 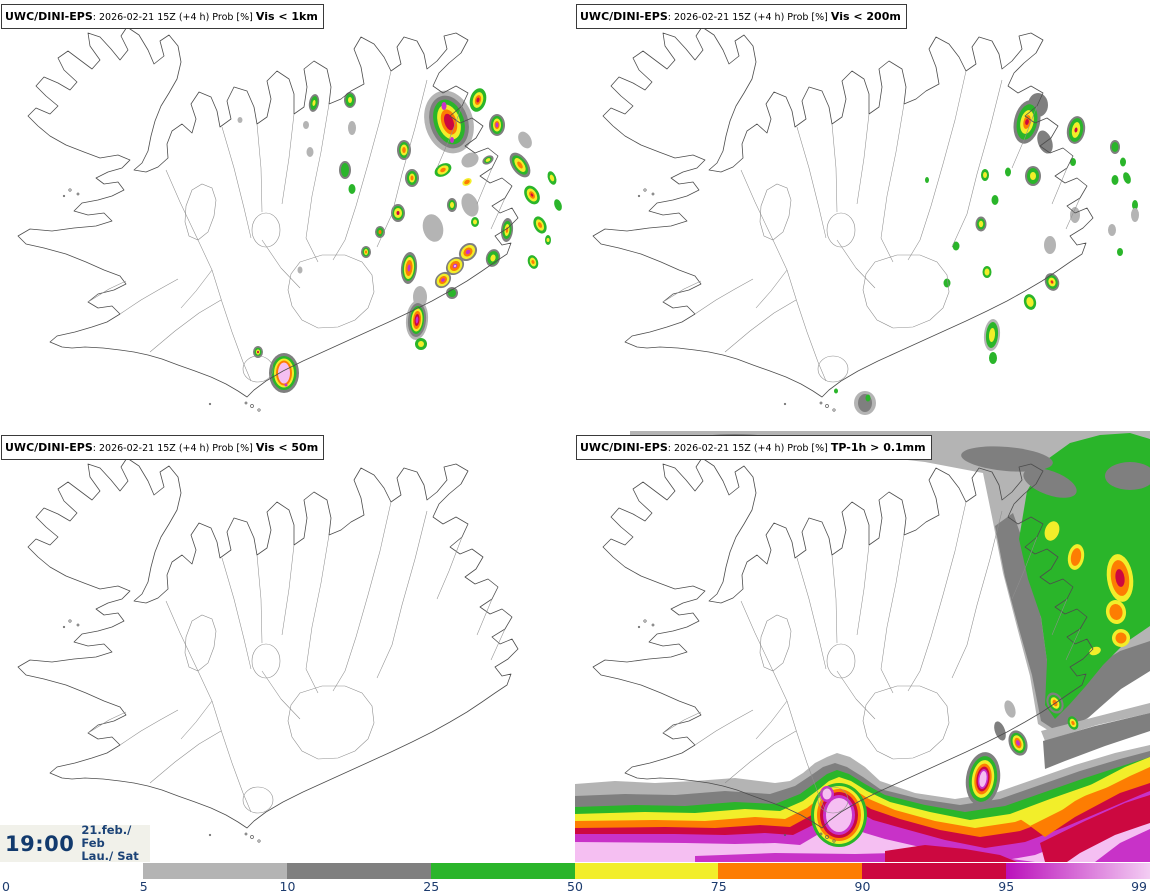 I want to click on colorbar-segments, so click(x=646, y=871).